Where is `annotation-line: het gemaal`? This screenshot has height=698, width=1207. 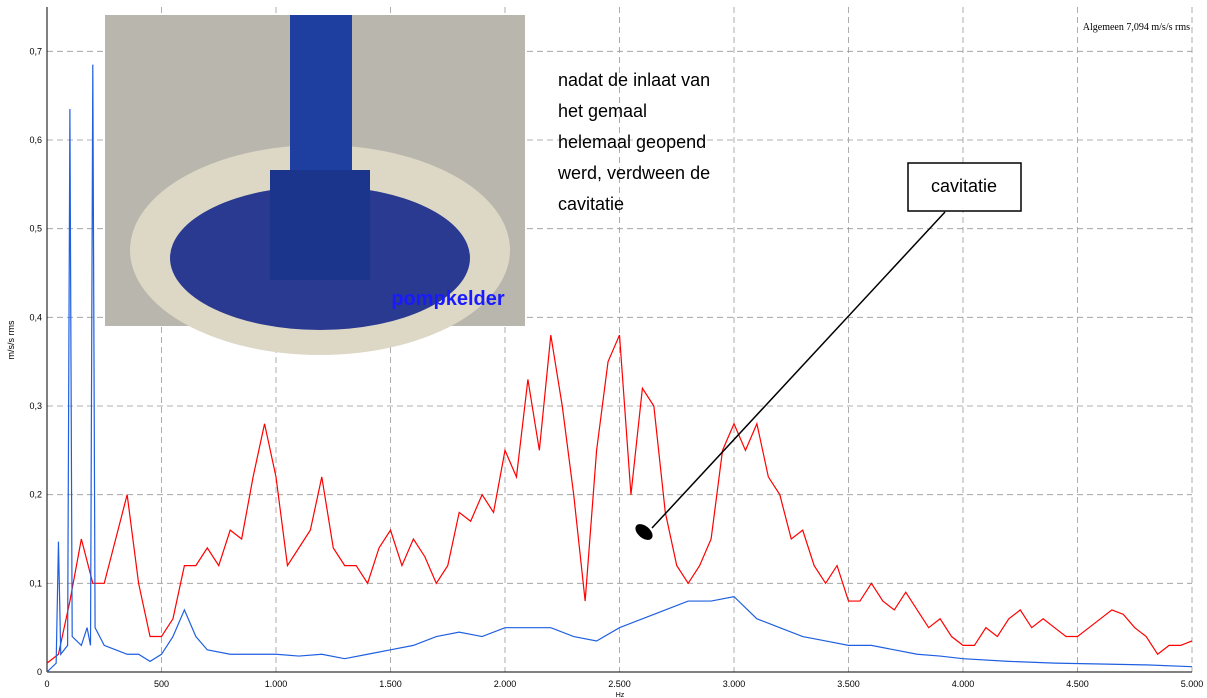
annotation-line: het gemaal is located at coordinates (602, 111).